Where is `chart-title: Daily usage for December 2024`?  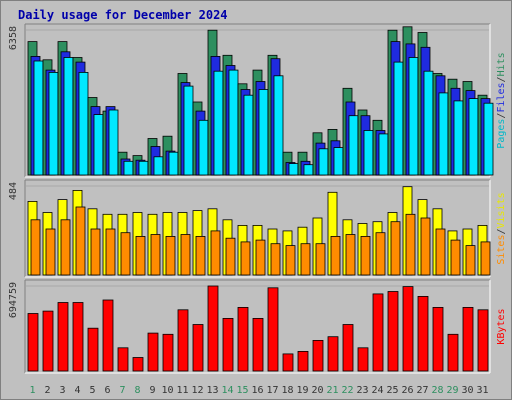
chart-title: Daily usage for December 2024 is located at coordinates (123, 15).